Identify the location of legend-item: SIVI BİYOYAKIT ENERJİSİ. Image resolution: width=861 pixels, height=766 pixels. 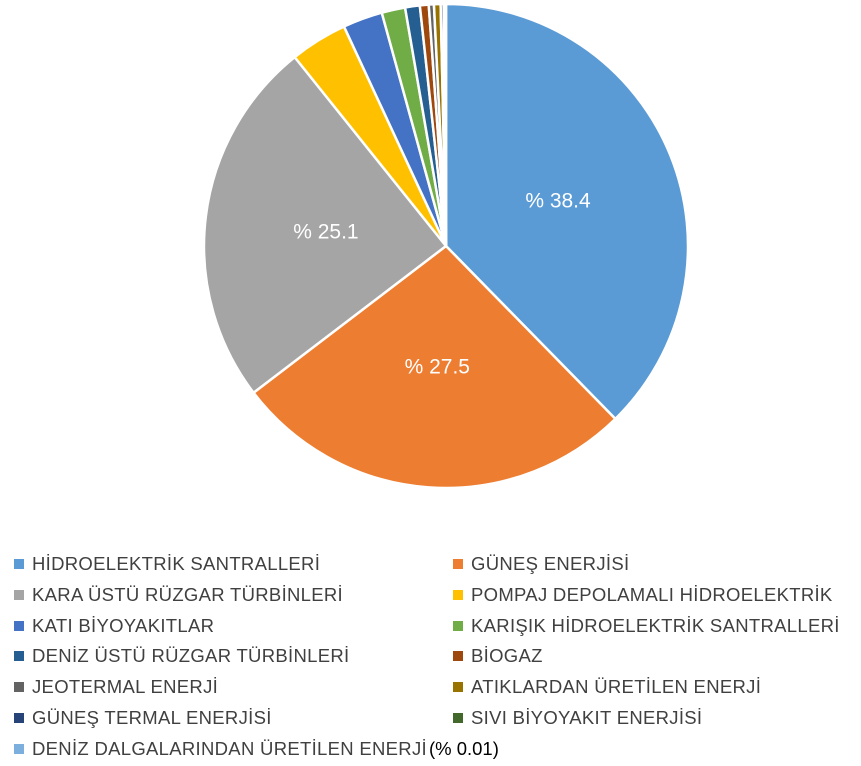
(577, 718).